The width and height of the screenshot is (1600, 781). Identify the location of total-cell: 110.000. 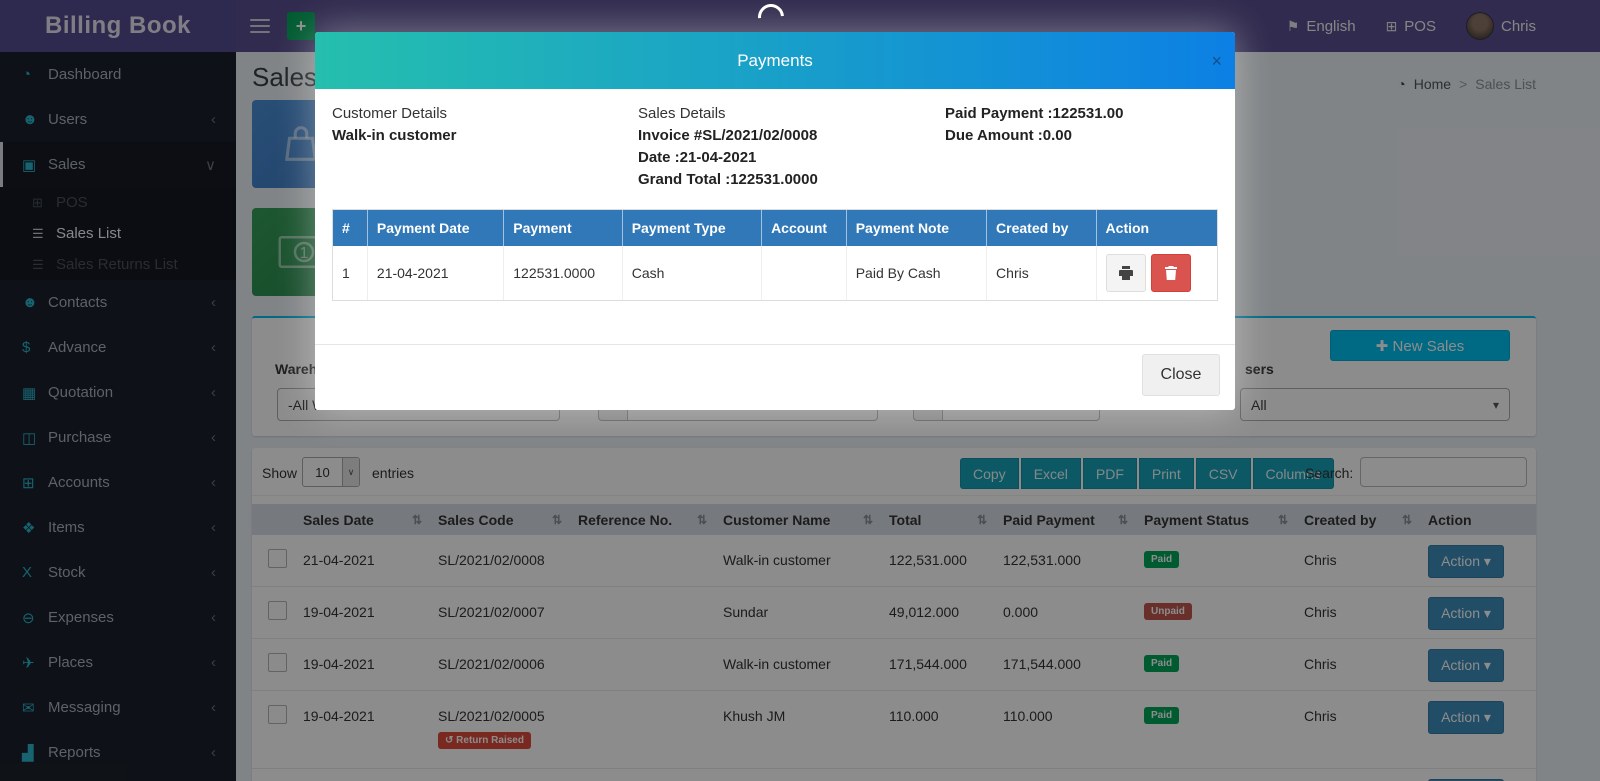
(914, 716).